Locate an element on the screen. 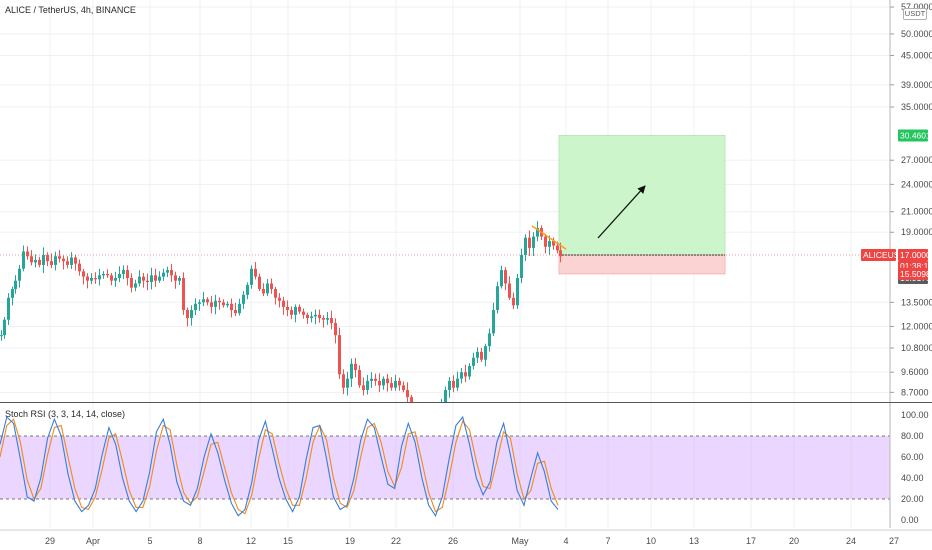 The width and height of the screenshot is (932, 550). price-tick-label: 57.0000 is located at coordinates (916, 7).